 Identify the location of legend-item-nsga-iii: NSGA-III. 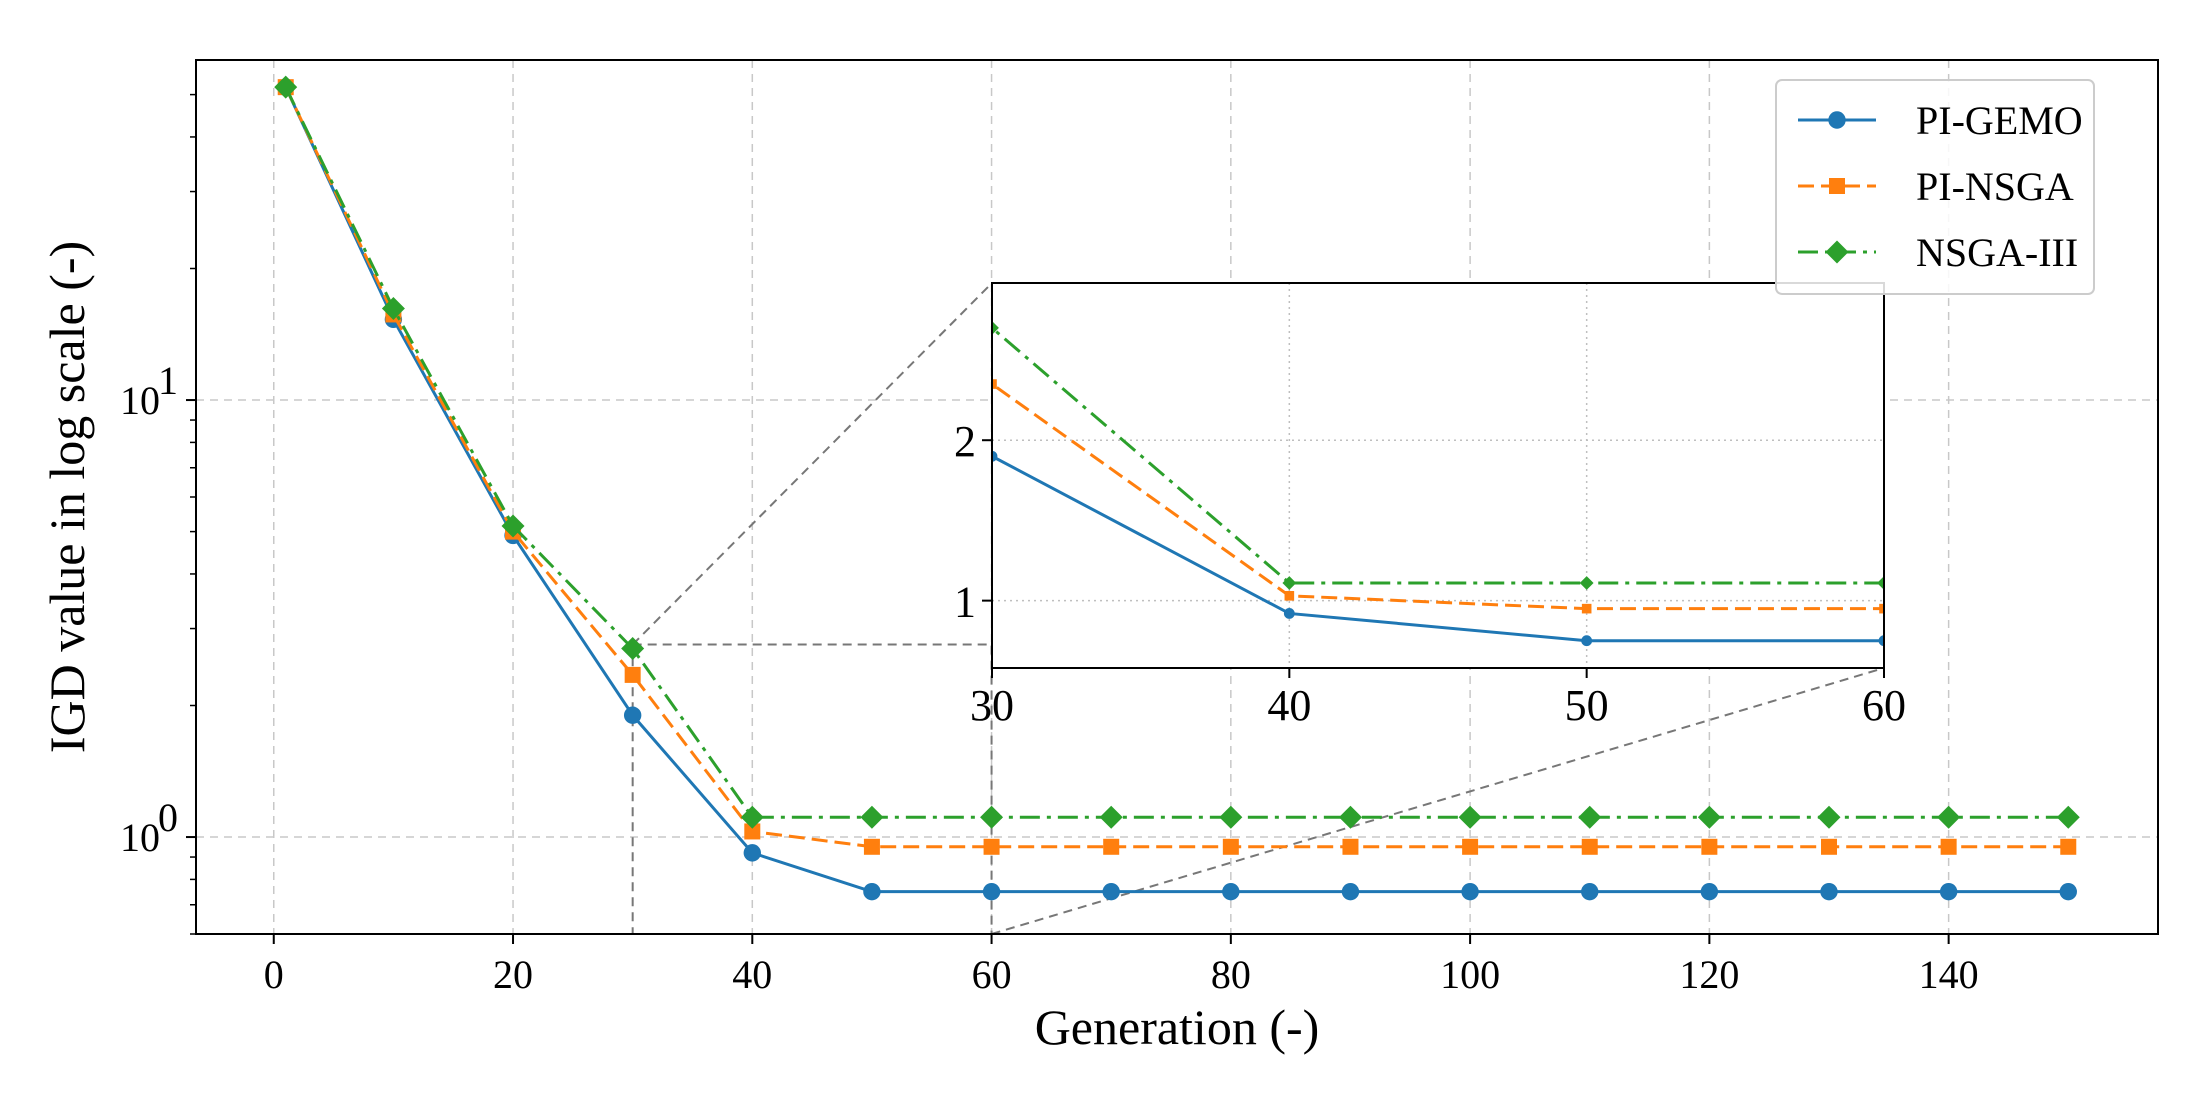
(1938, 252).